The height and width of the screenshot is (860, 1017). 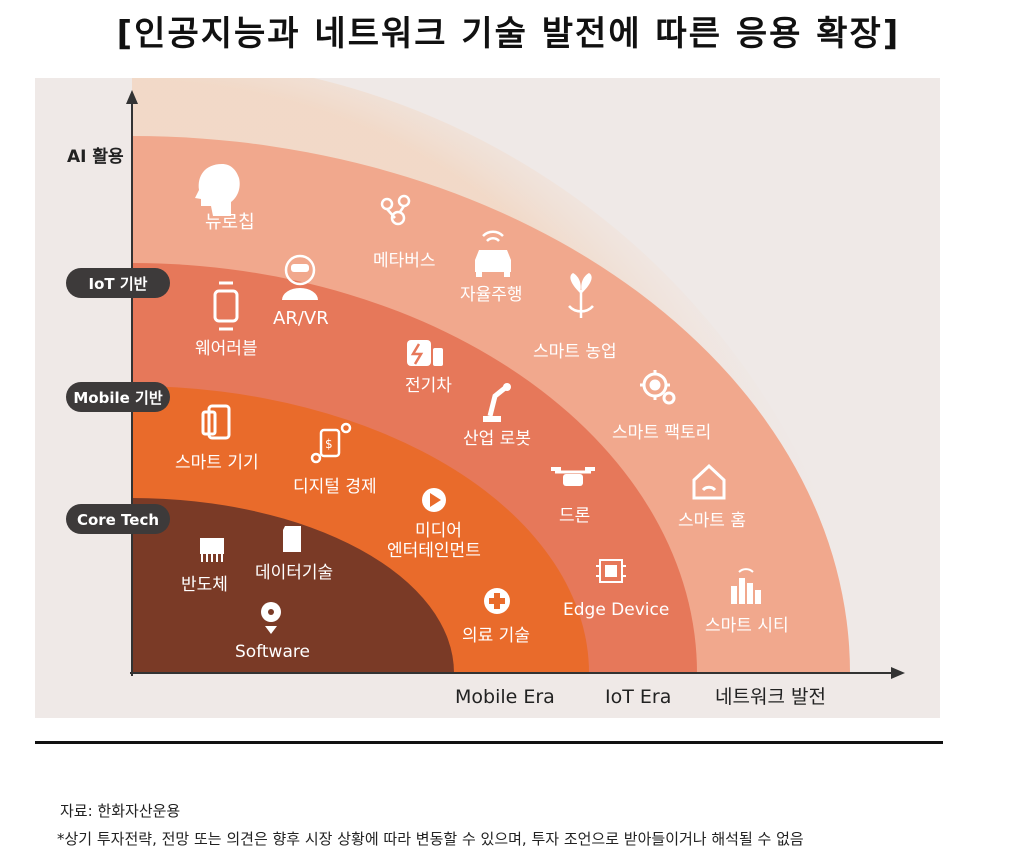 I want to click on pill-core: Core Tech, so click(x=118, y=519).